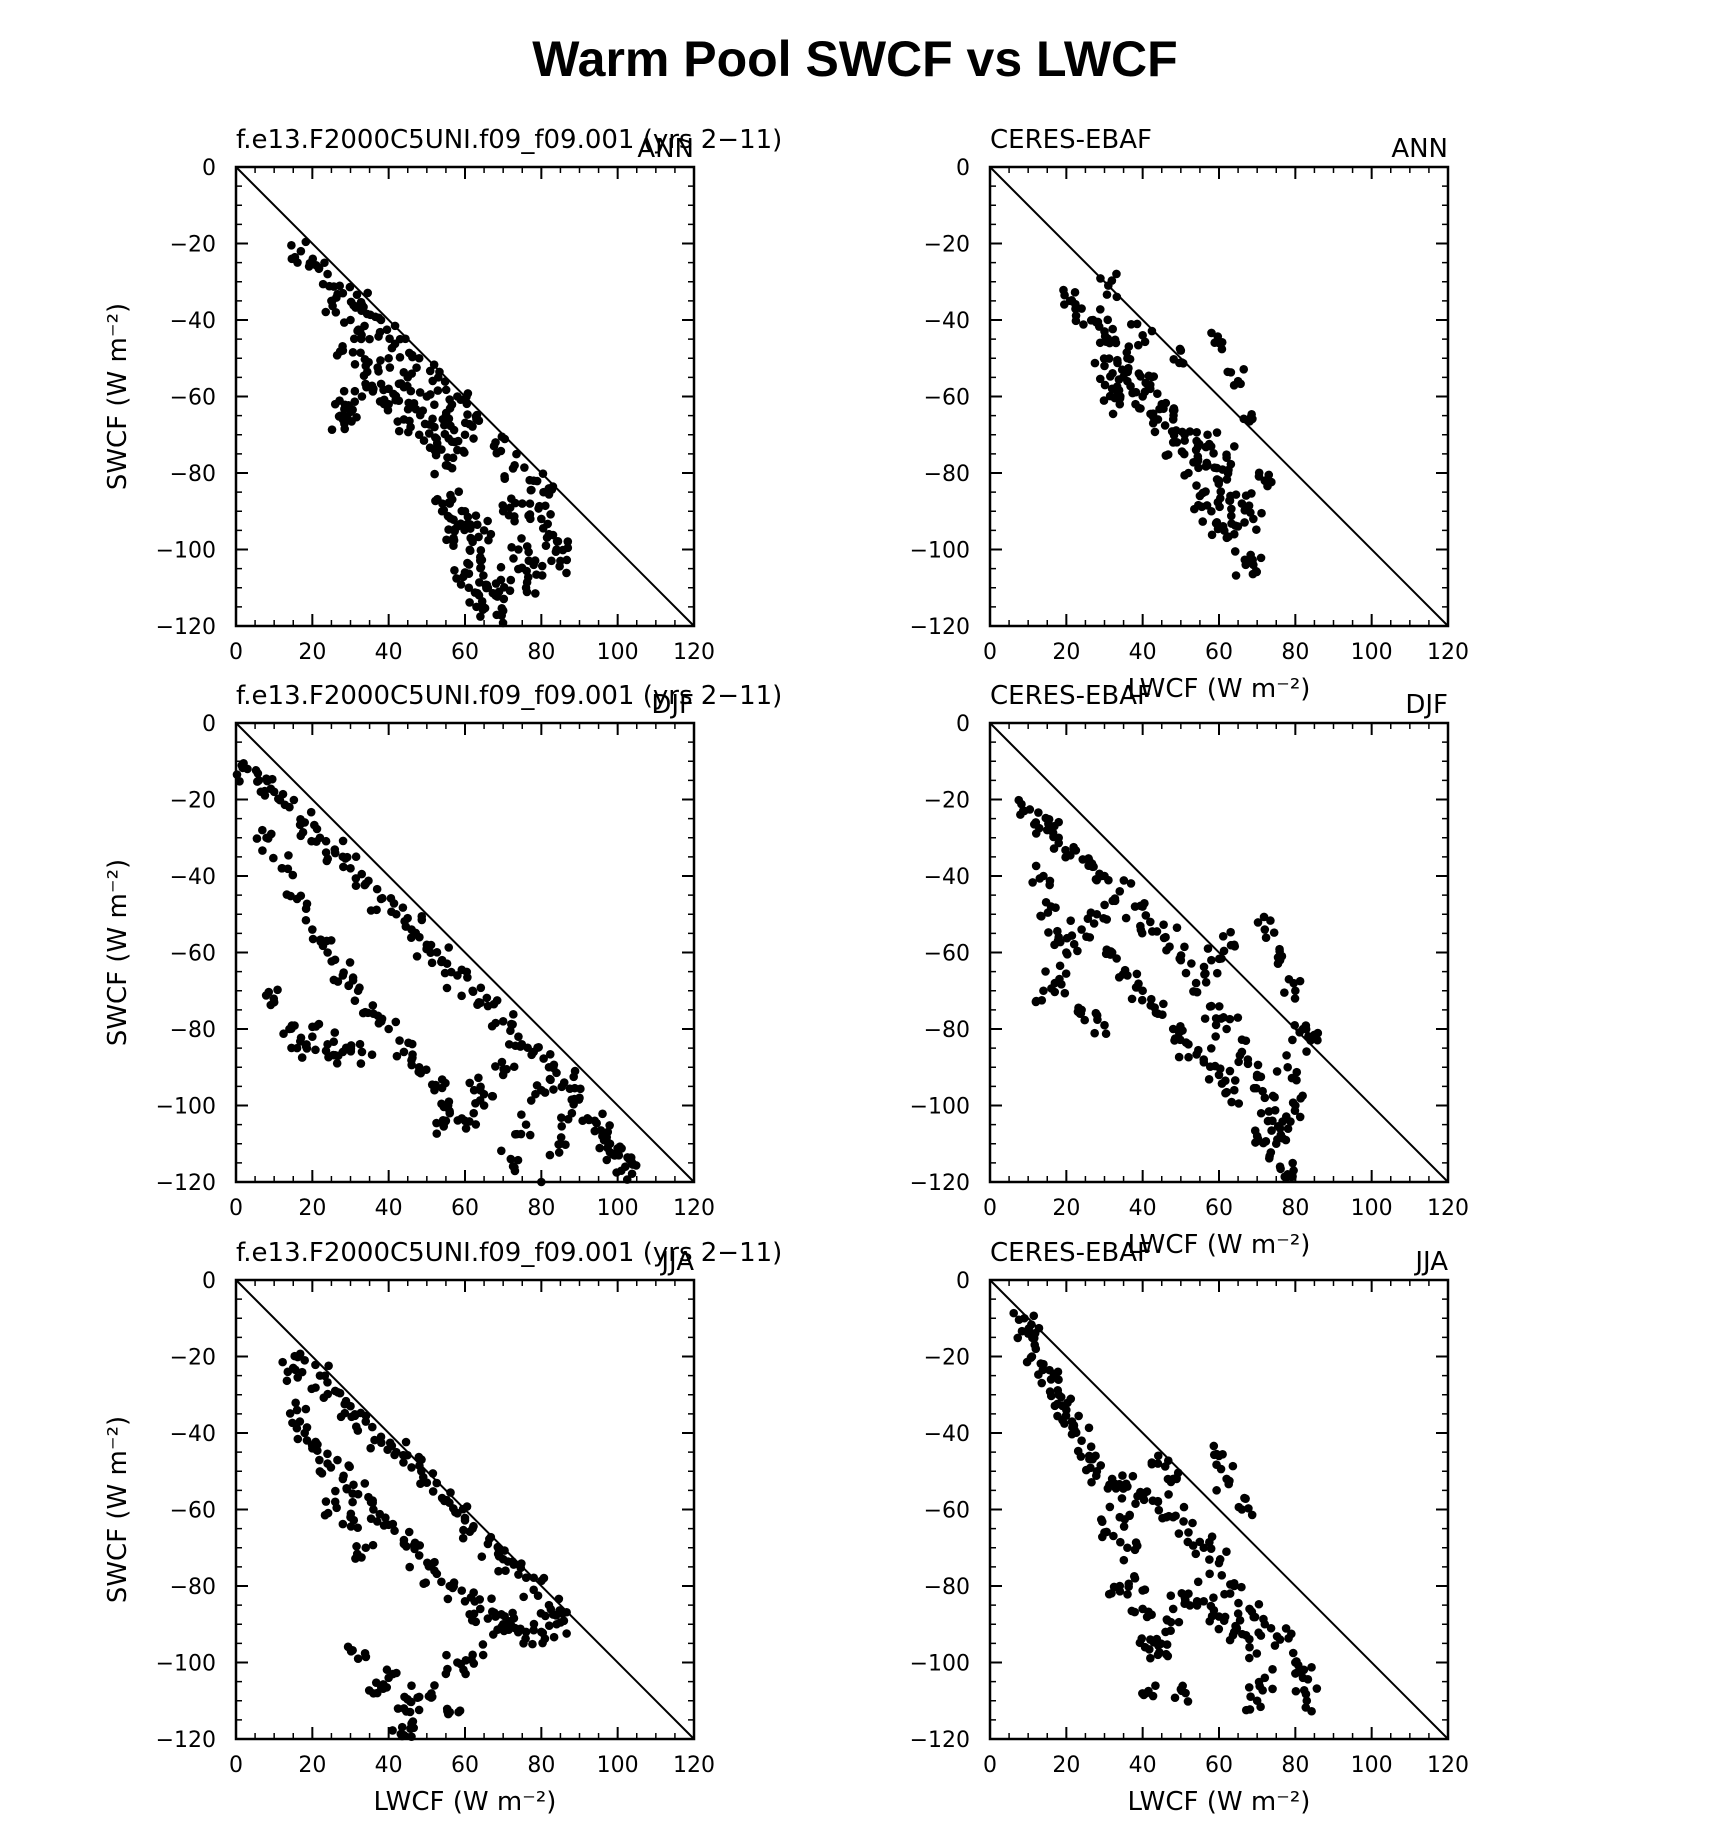 The height and width of the screenshot is (1834, 1710). I want to click on x-tick-label: 120, so click(1448, 1765).